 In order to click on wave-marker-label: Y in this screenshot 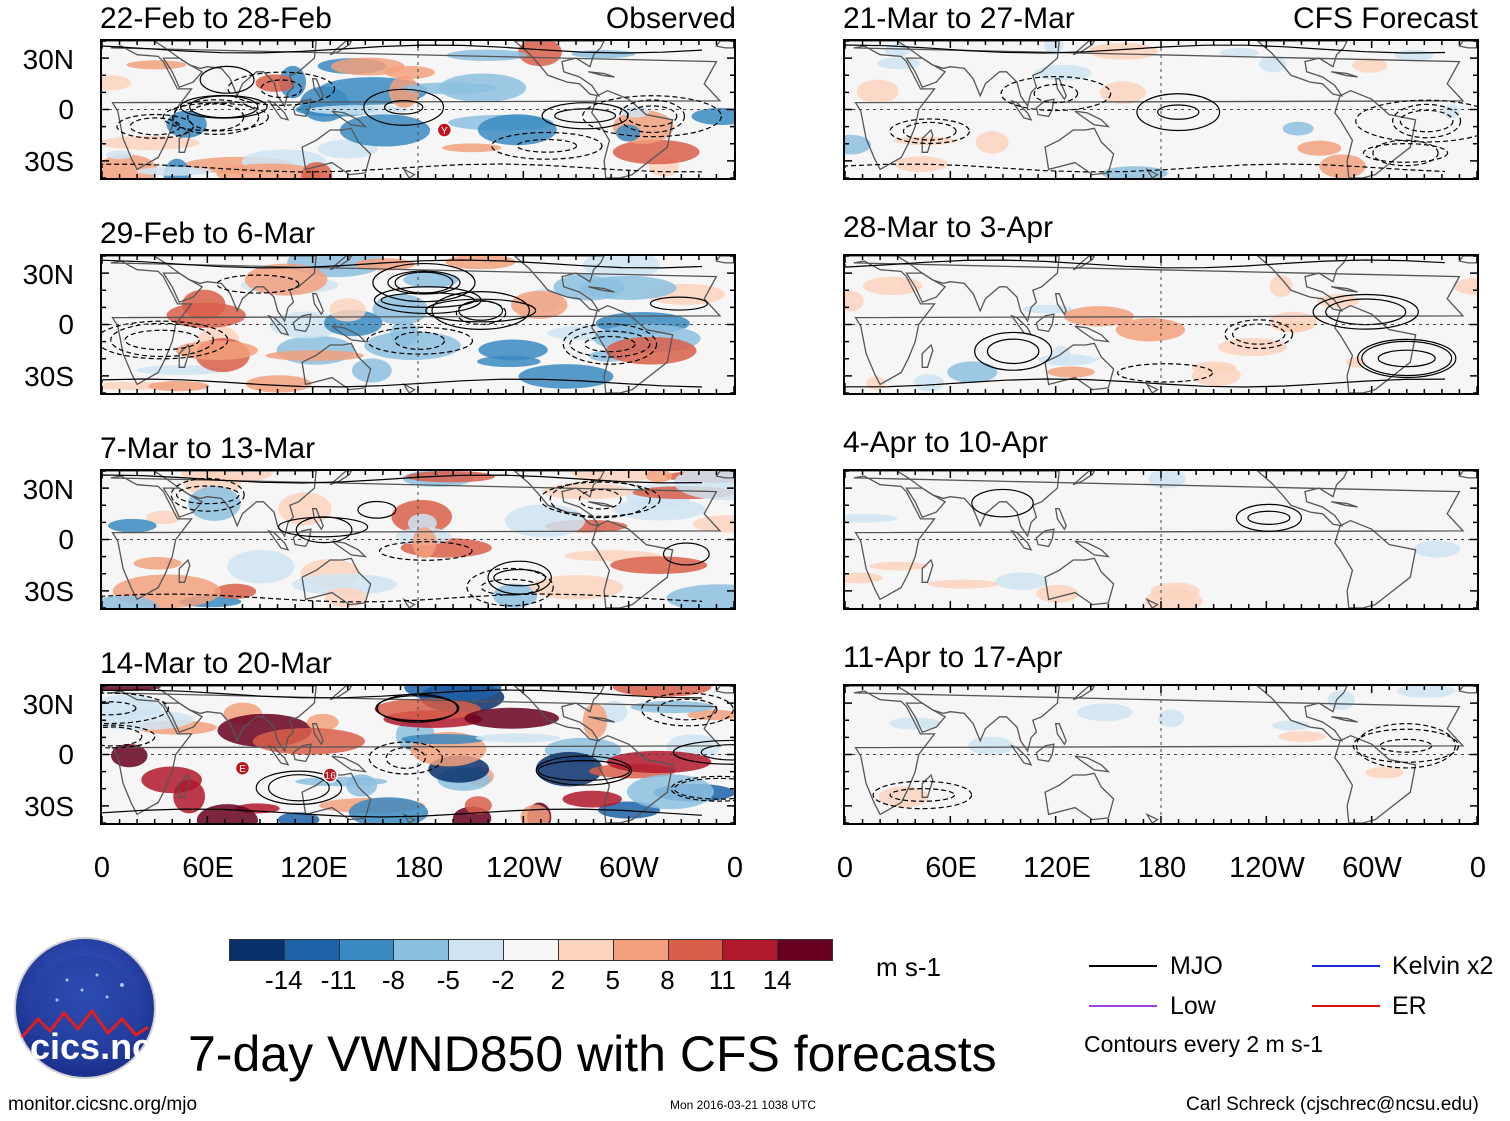, I will do `click(444, 131)`.